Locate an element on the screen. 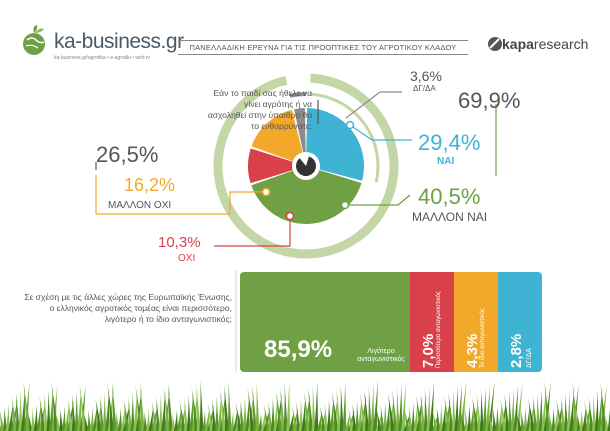 The width and height of the screenshot is (610, 431). slice-probably-yes-label: ΜΑΛΛΟΝ ΝΑΙ is located at coordinates (450, 217).